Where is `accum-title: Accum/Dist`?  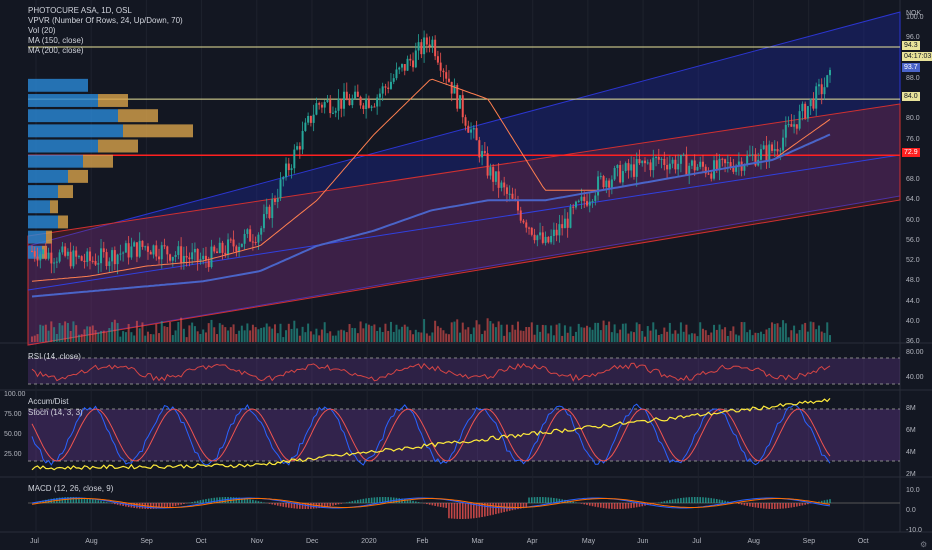 accum-title: Accum/Dist is located at coordinates (48, 401).